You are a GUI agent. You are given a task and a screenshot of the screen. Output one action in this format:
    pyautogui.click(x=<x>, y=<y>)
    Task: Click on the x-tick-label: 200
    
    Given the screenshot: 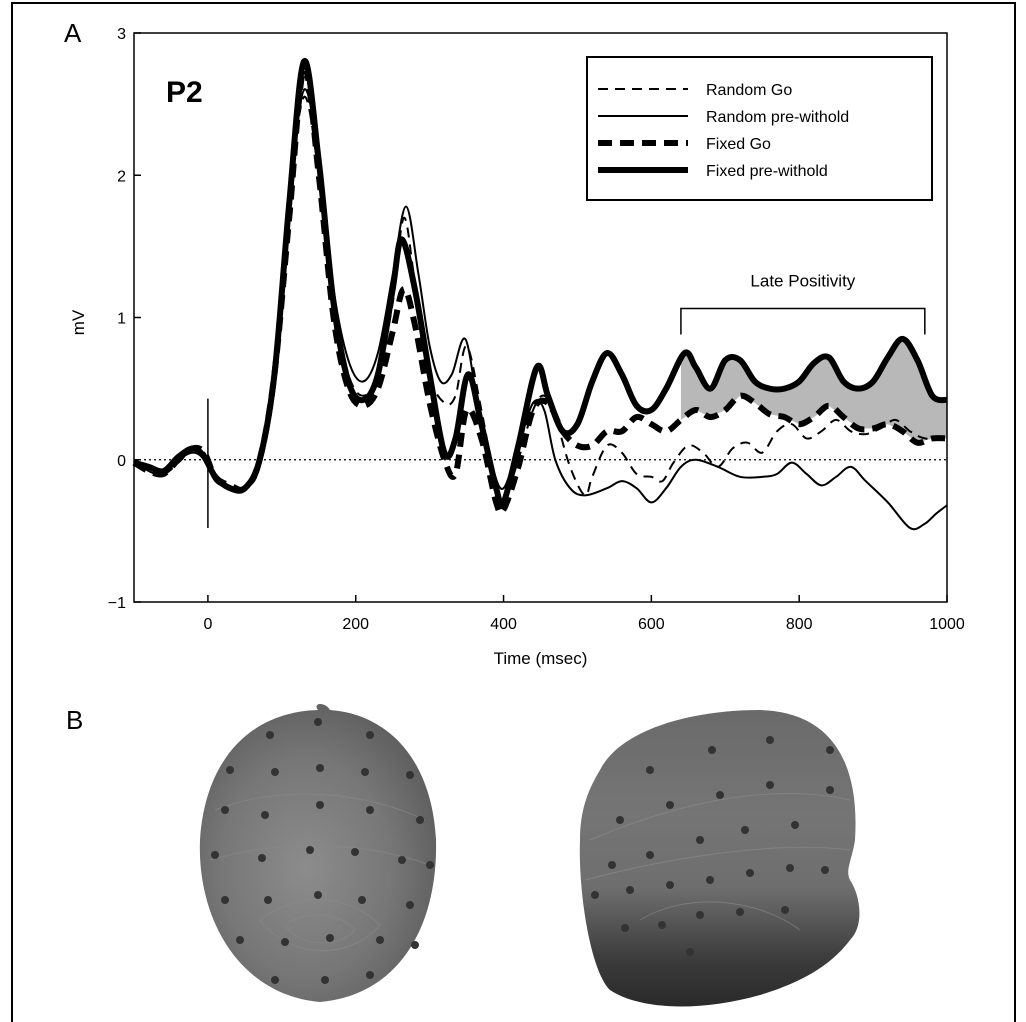 What is the action you would take?
    pyautogui.click(x=355, y=624)
    